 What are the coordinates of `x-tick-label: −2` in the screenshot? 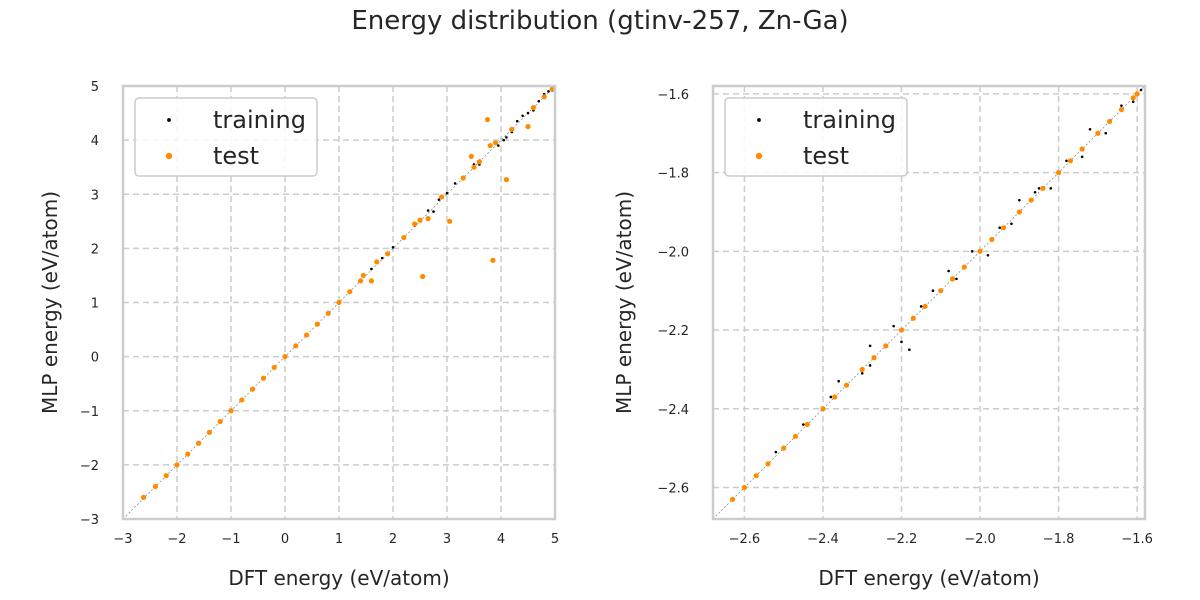 It's located at (176, 539).